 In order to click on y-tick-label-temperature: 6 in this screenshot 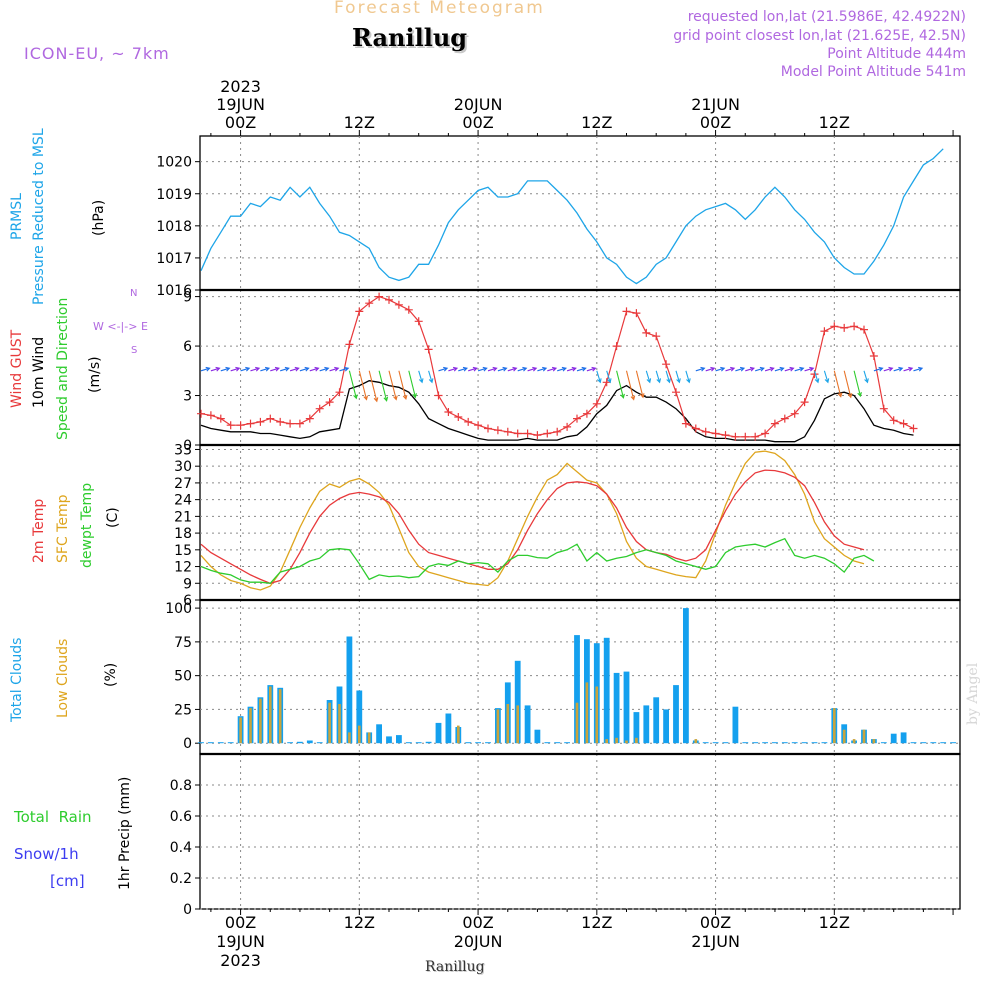, I will do `click(187, 601)`.